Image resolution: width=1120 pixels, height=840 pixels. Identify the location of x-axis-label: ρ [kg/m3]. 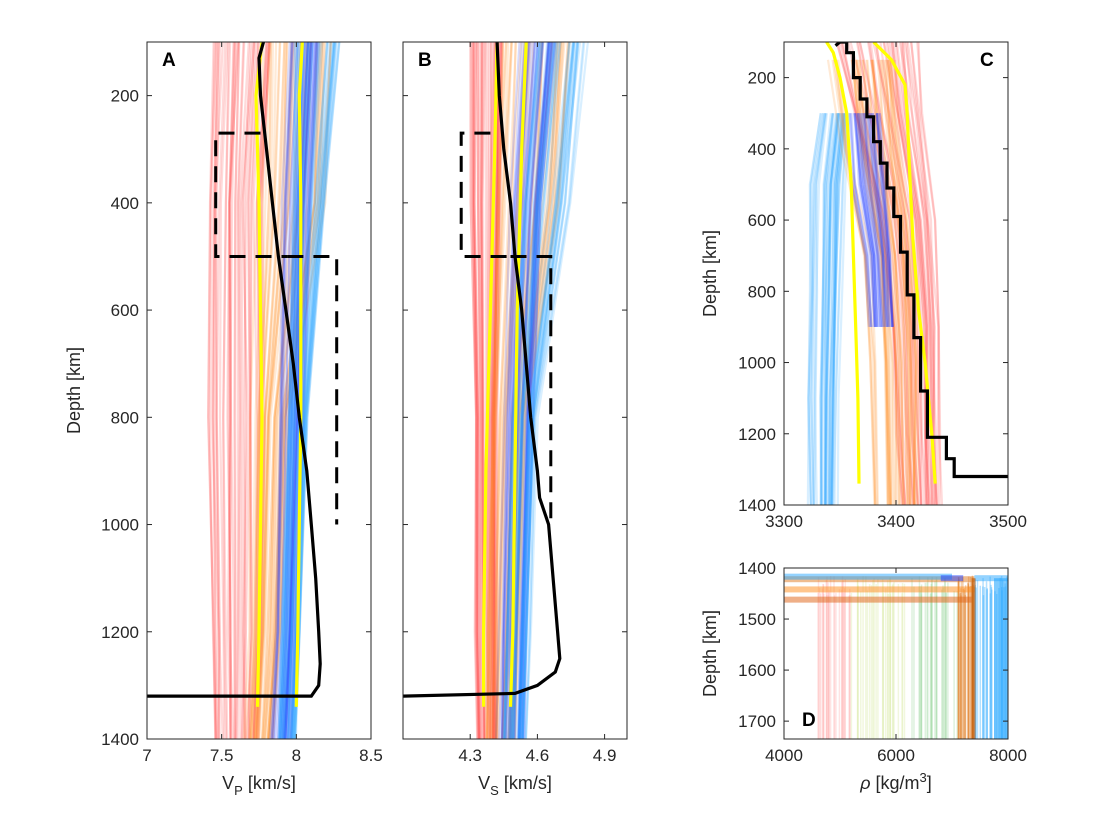
(895, 781).